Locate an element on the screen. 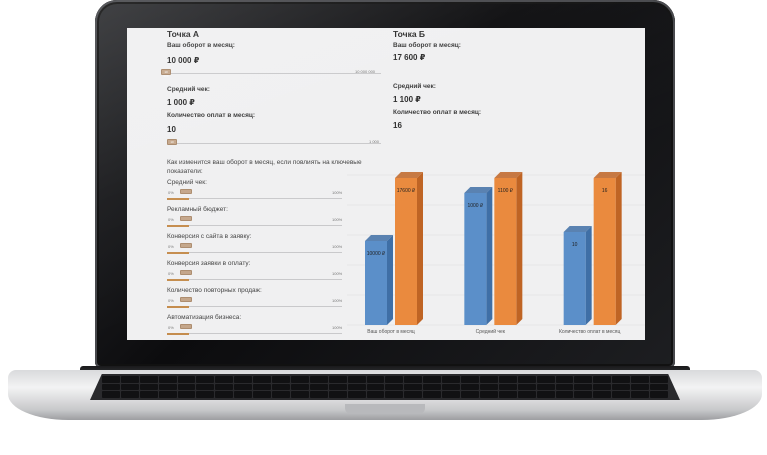 The width and height of the screenshot is (767, 455). bar-data-label: 10 is located at coordinates (575, 245).